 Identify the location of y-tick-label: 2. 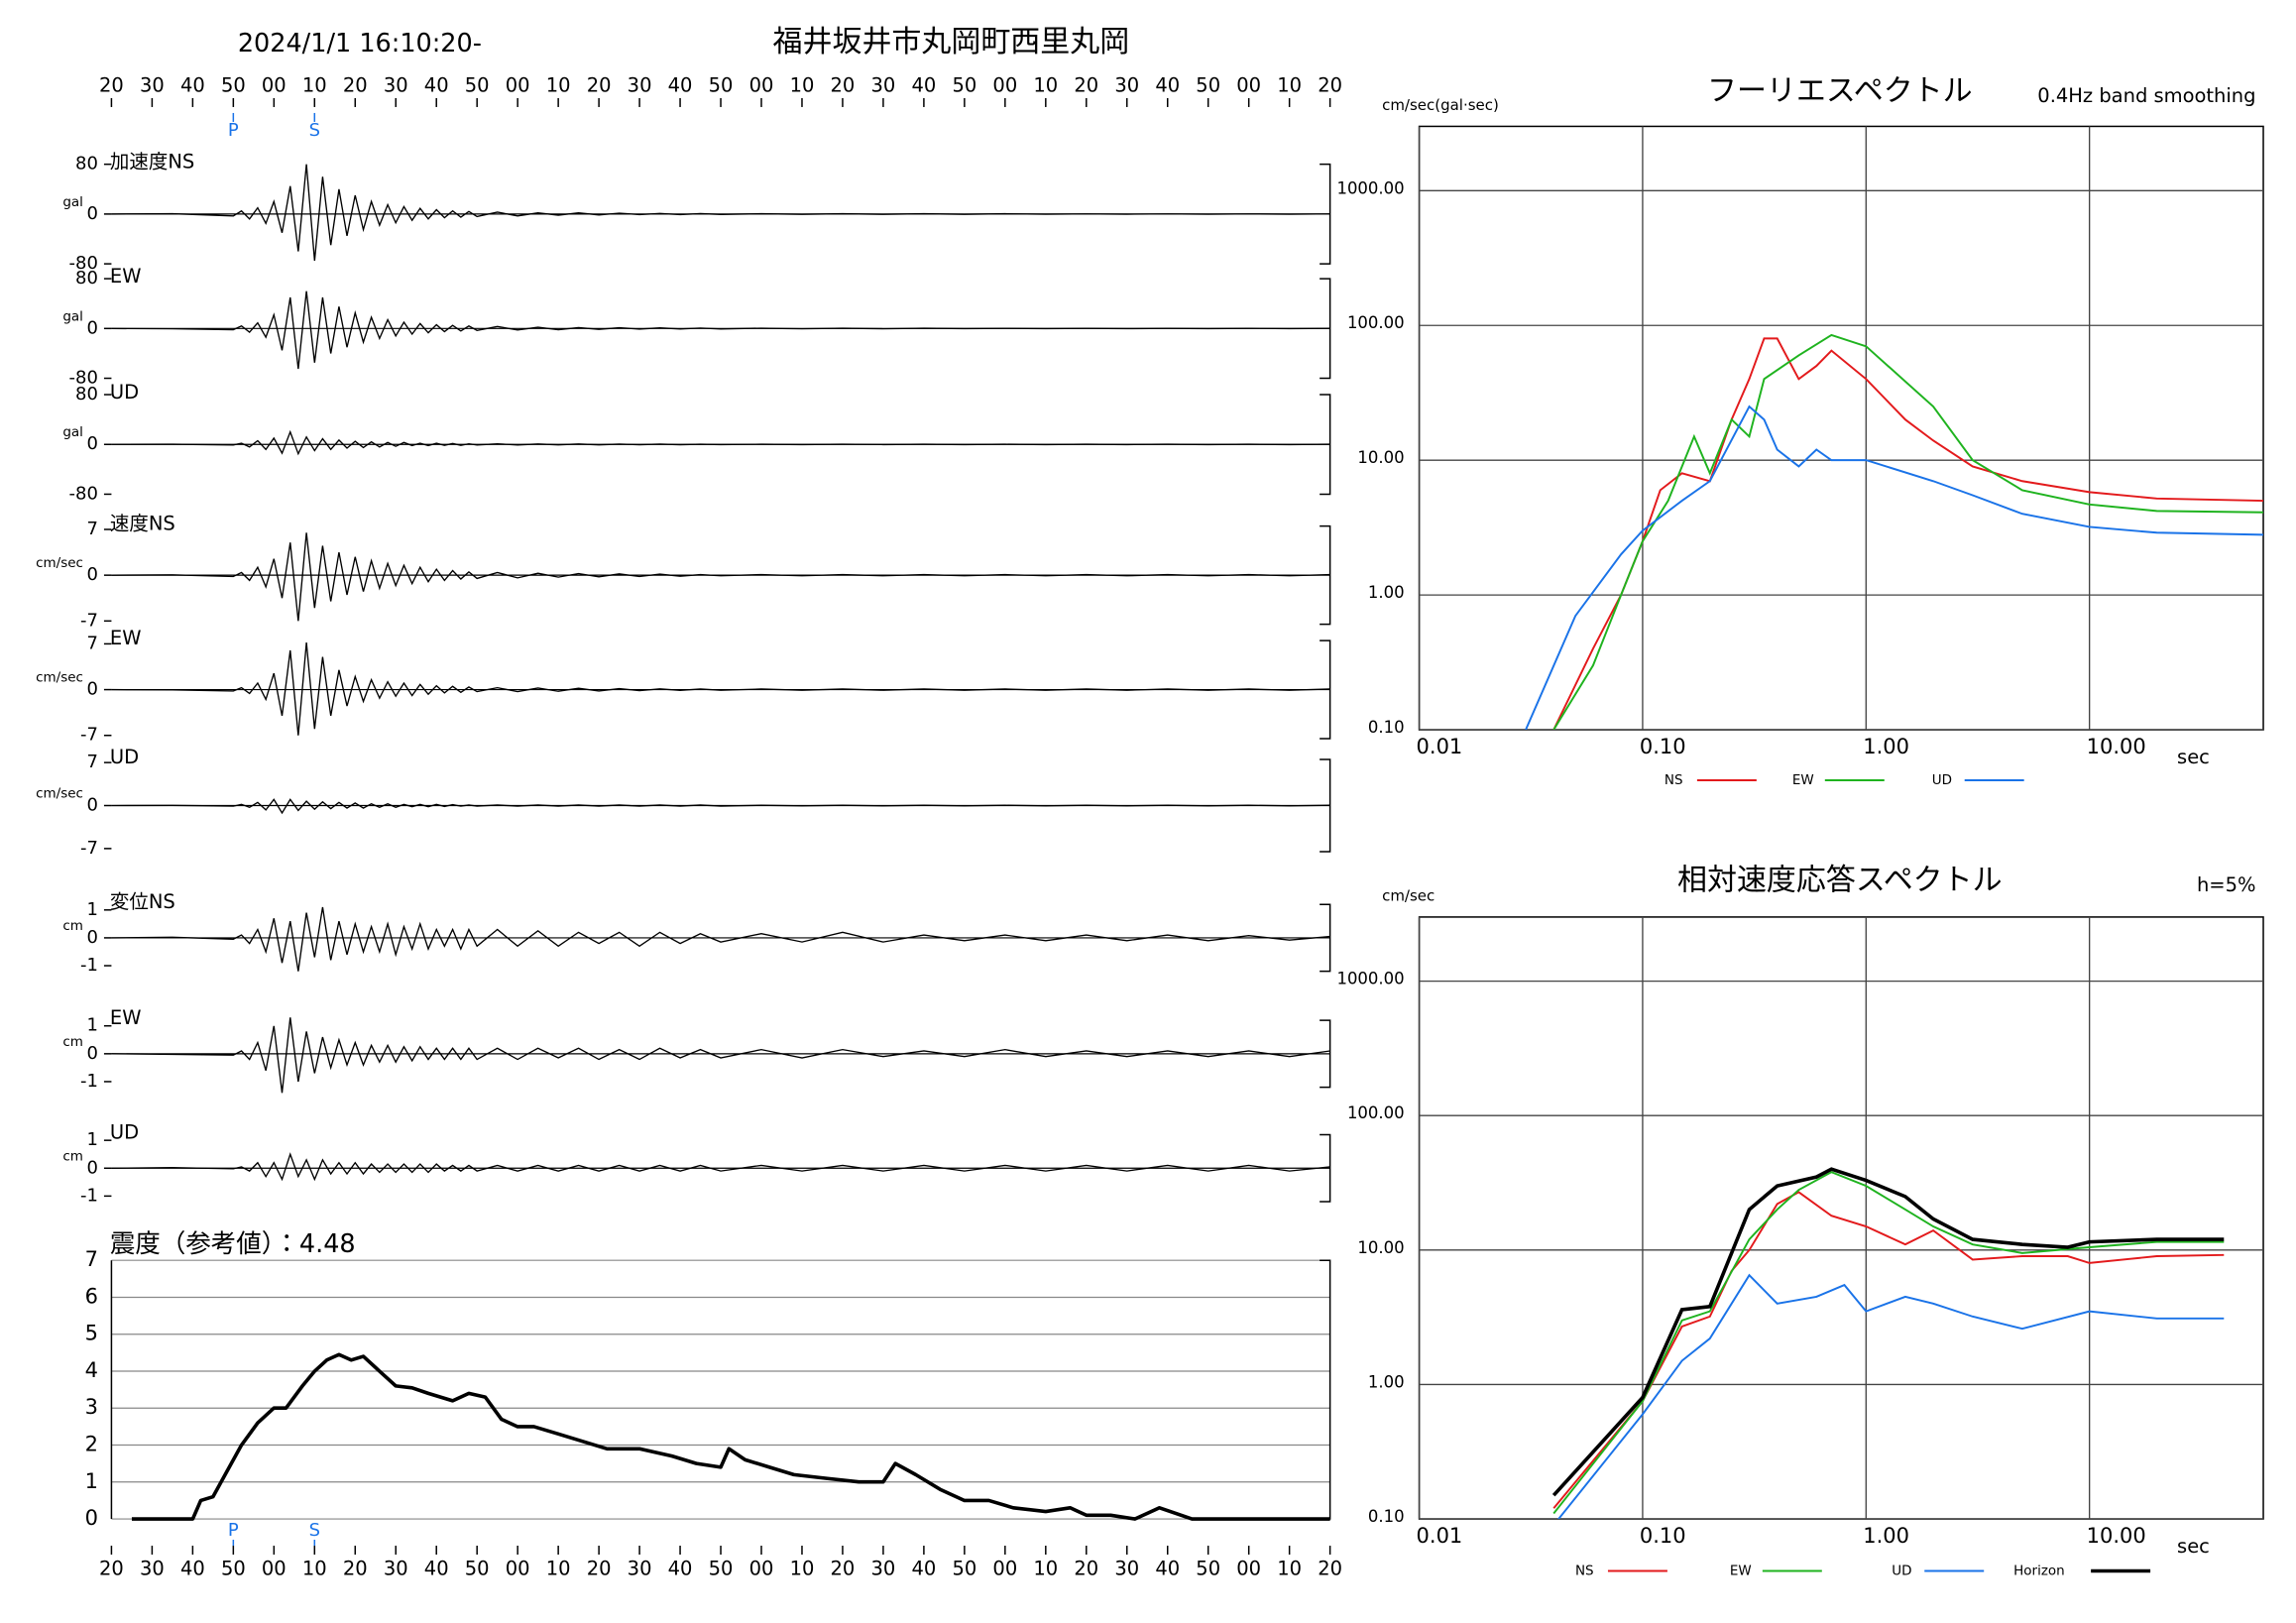
(92, 1444).